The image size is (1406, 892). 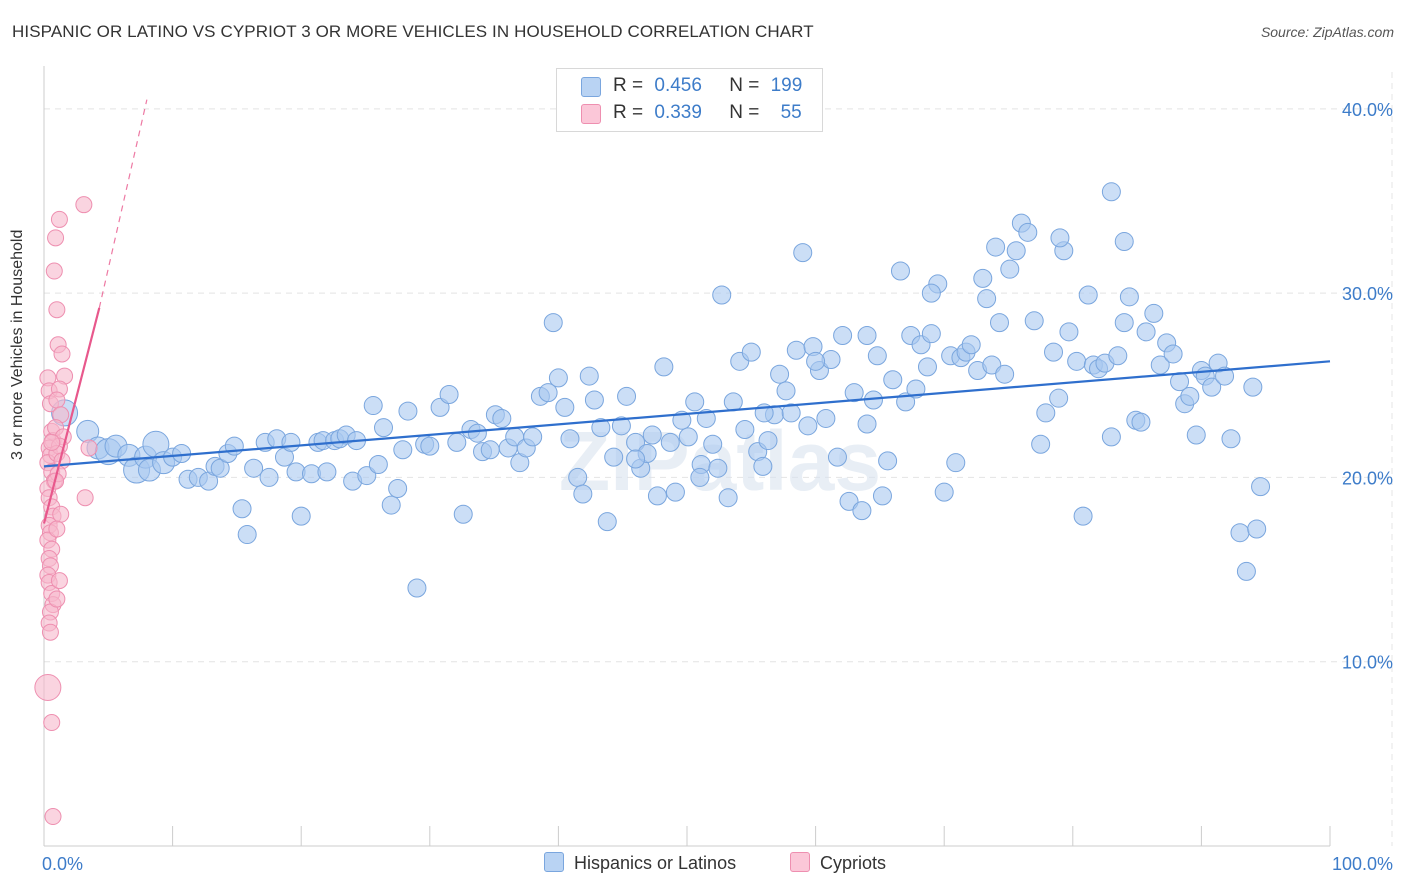 I want to click on bottom-legend-swatch-pink, so click(x=800, y=862).